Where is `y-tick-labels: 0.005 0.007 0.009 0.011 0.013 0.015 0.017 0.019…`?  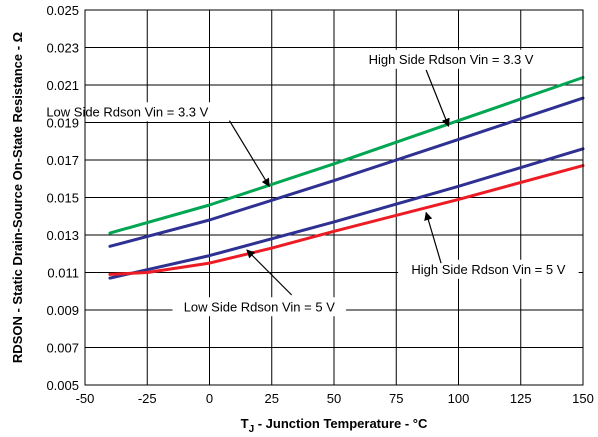
y-tick-labels: 0.005 0.007 0.009 0.011 0.013 0.015 0.017 0.019… is located at coordinates (62, 198).